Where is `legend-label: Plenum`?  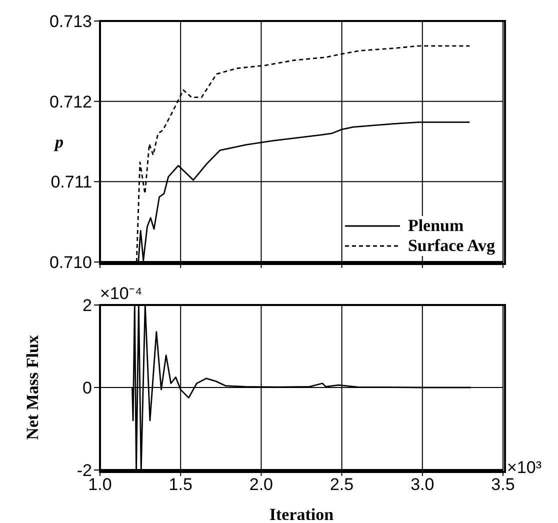
legend-label: Plenum is located at coordinates (436, 226).